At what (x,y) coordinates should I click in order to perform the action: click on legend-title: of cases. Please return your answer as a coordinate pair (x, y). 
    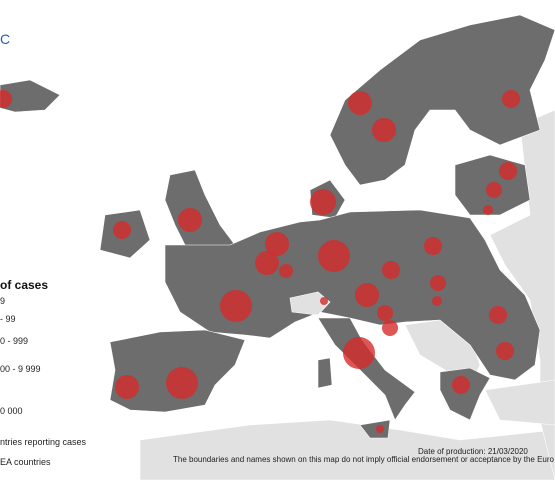
    Looking at the image, I should click on (24, 285).